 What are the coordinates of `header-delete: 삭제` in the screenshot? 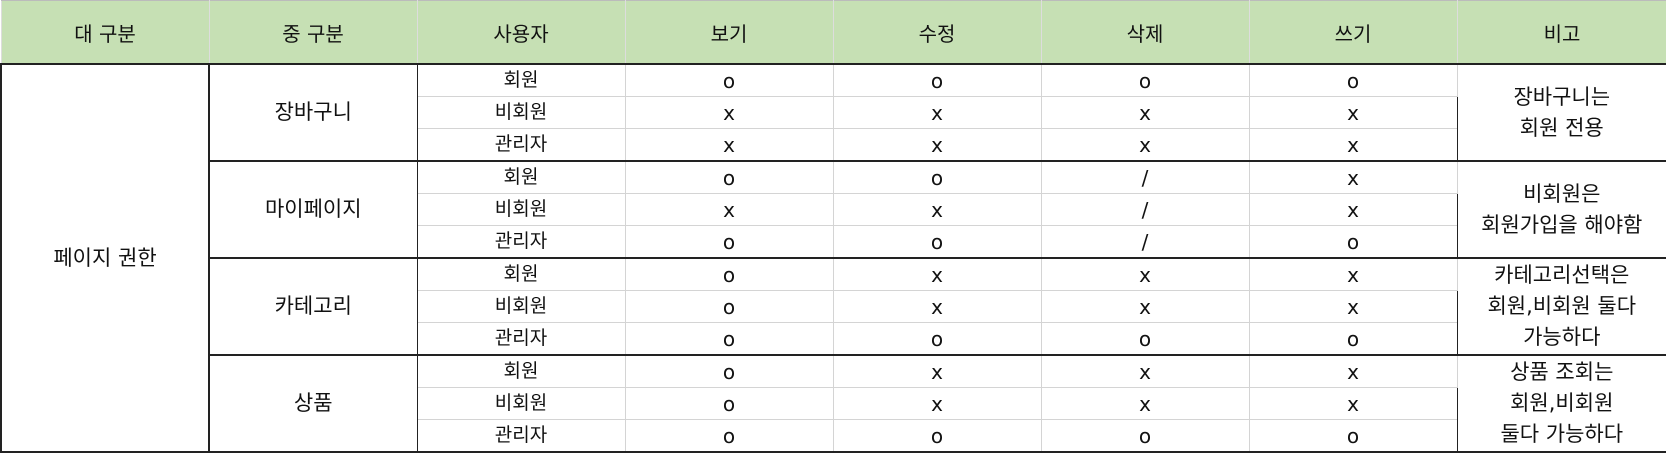 It's located at (1145, 33).